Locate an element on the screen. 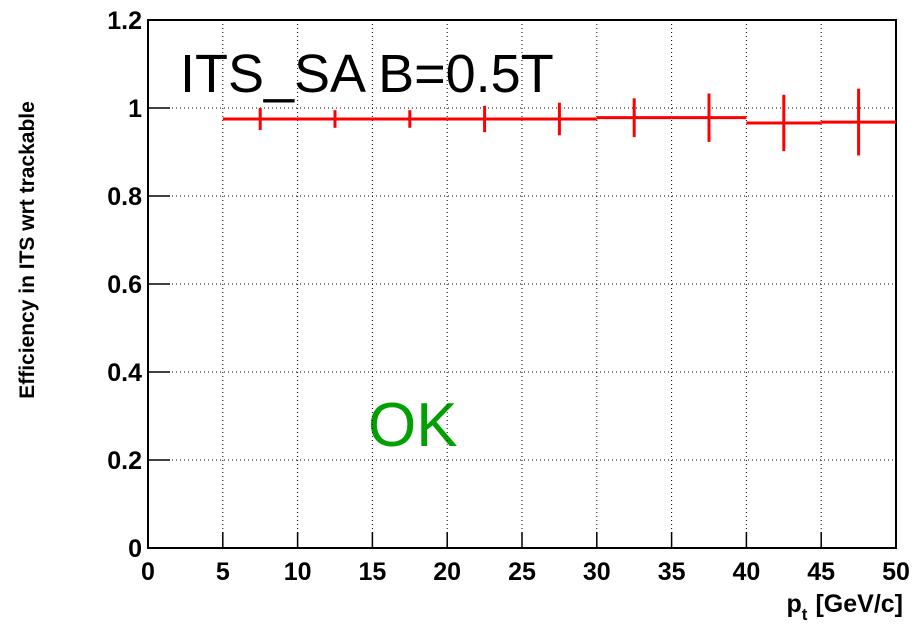 Image resolution: width=922 pixels, height=625 pixels. y-tick-label: 1 is located at coordinates (135, 109).